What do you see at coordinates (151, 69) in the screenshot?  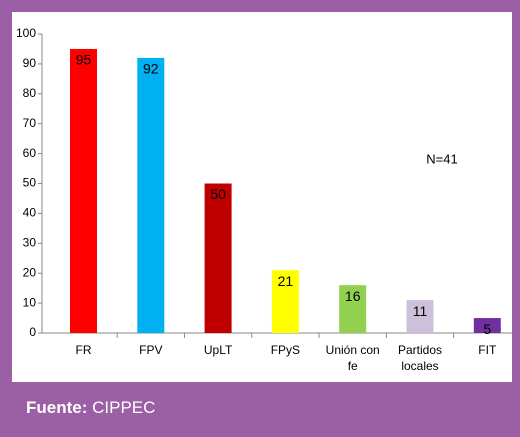 I see `value-label: 92` at bounding box center [151, 69].